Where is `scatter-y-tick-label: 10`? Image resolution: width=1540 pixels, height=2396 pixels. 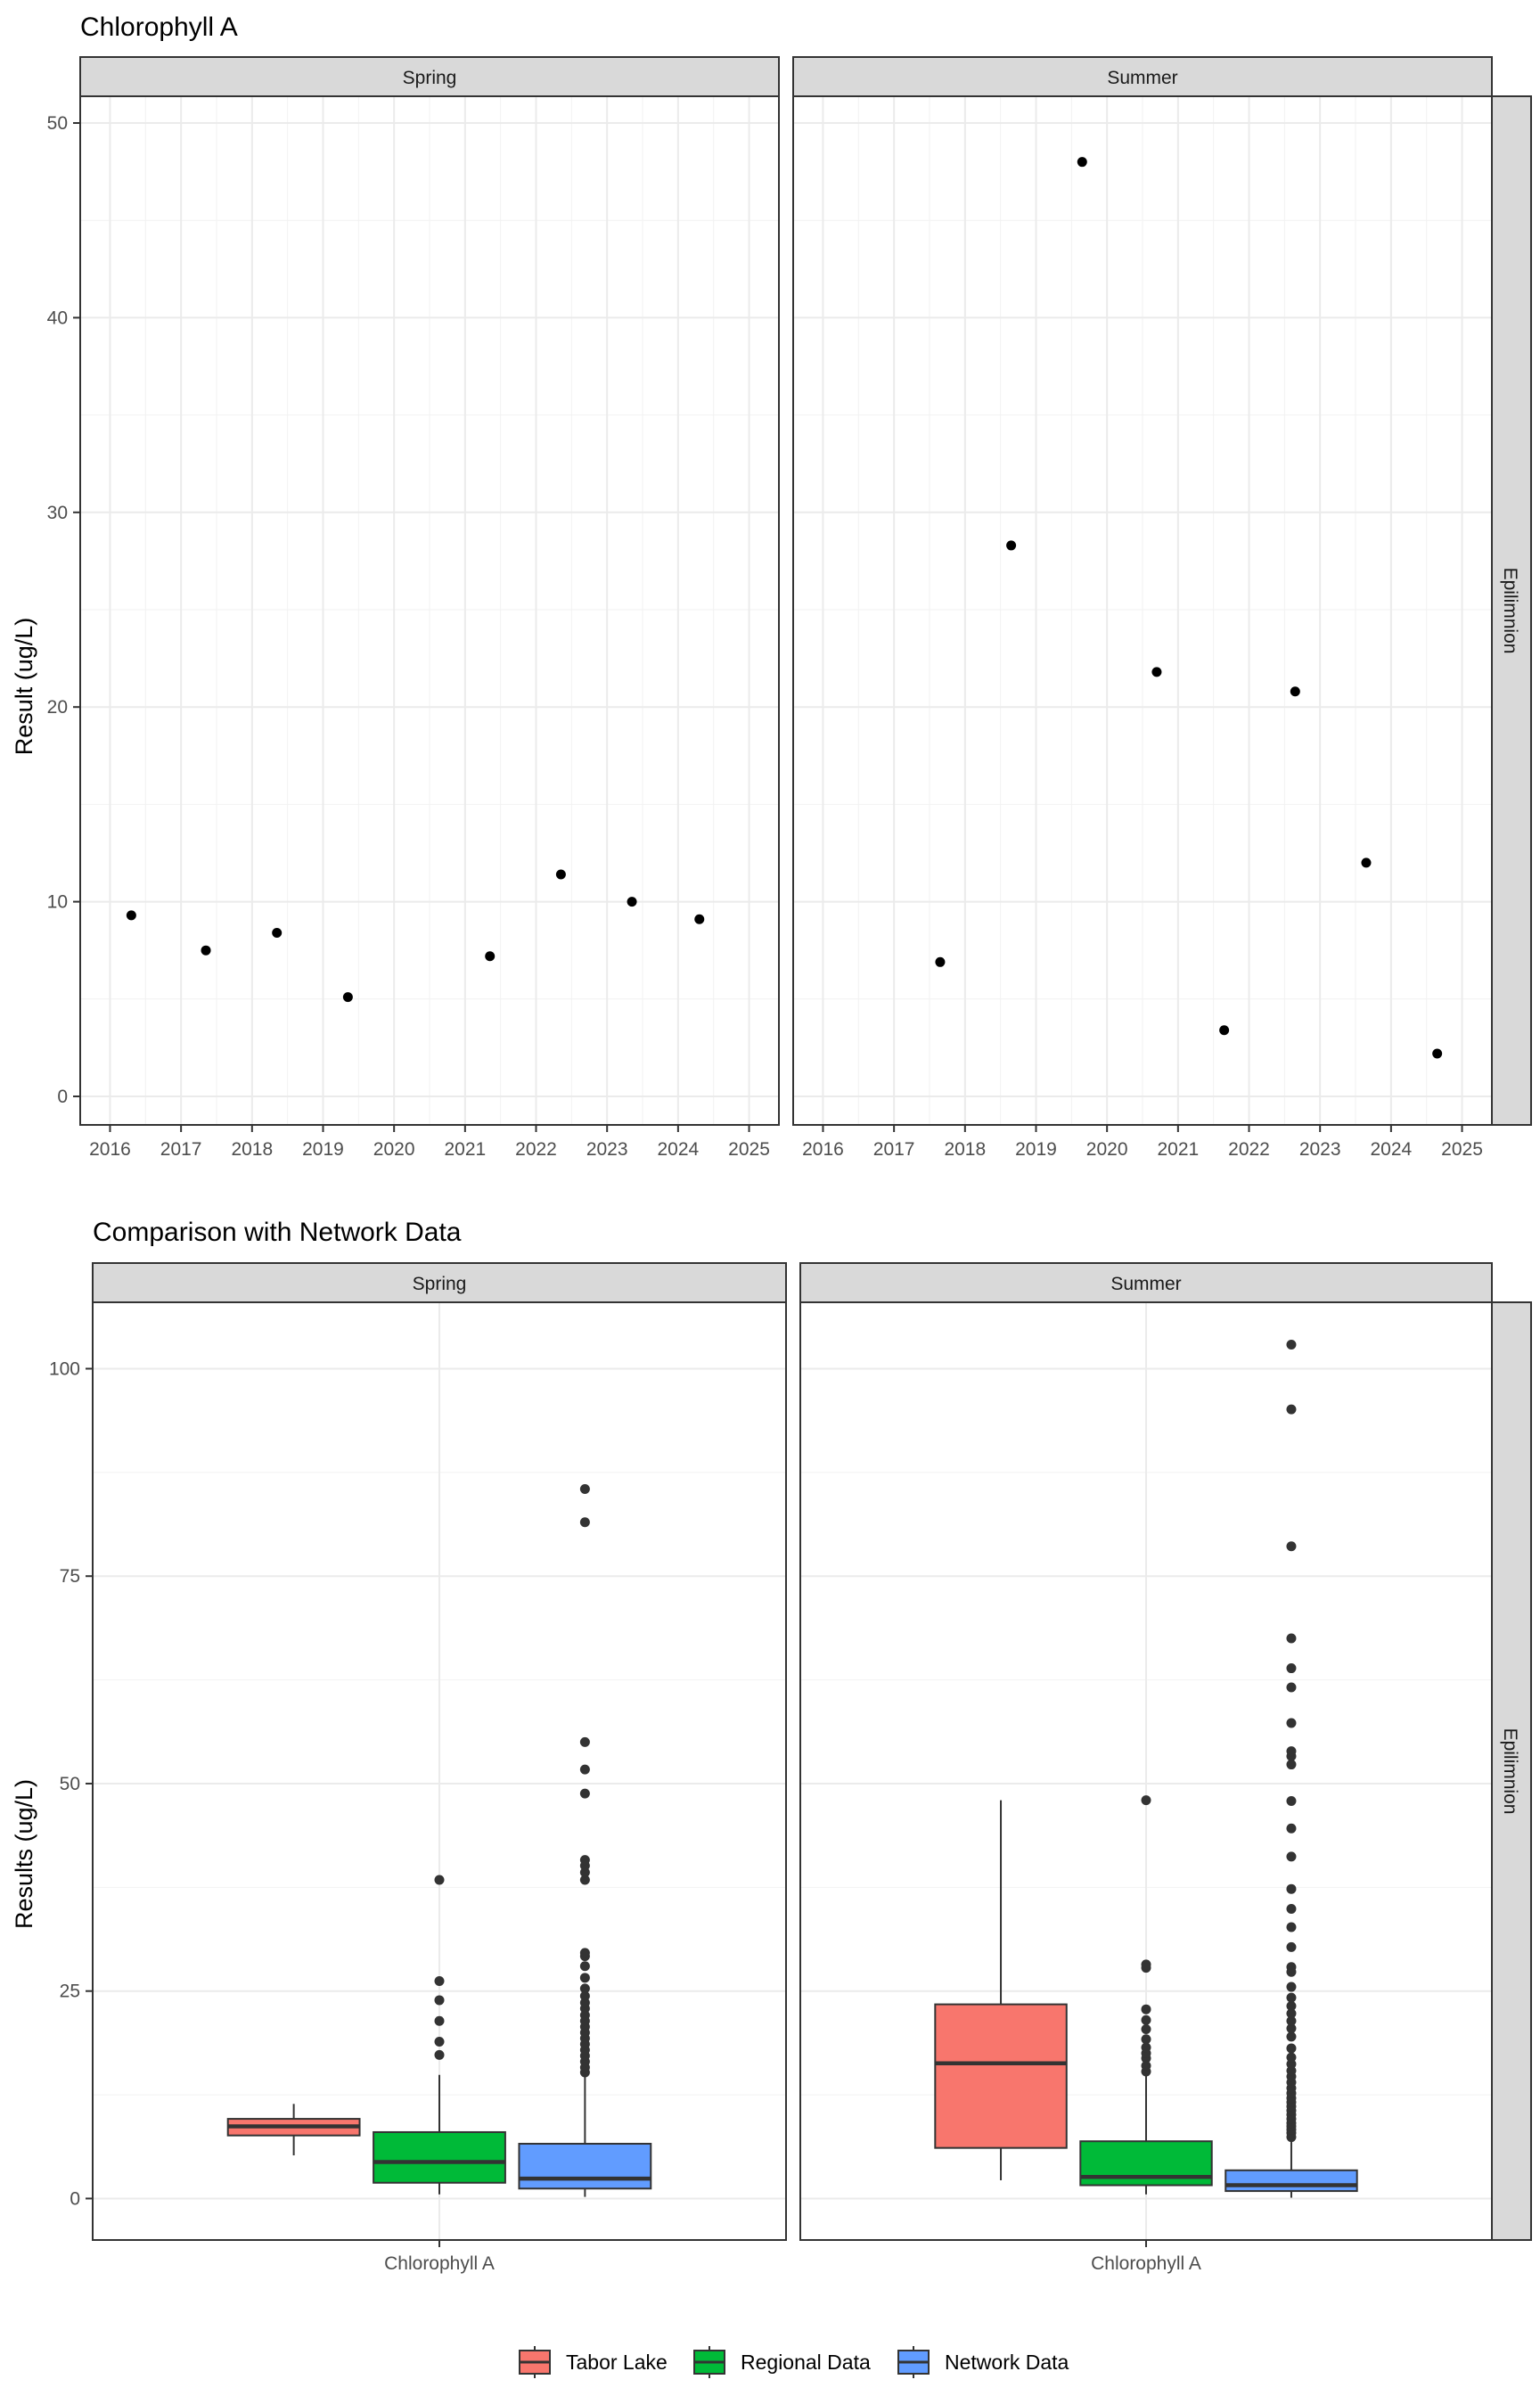 scatter-y-tick-label: 10 is located at coordinates (57, 902).